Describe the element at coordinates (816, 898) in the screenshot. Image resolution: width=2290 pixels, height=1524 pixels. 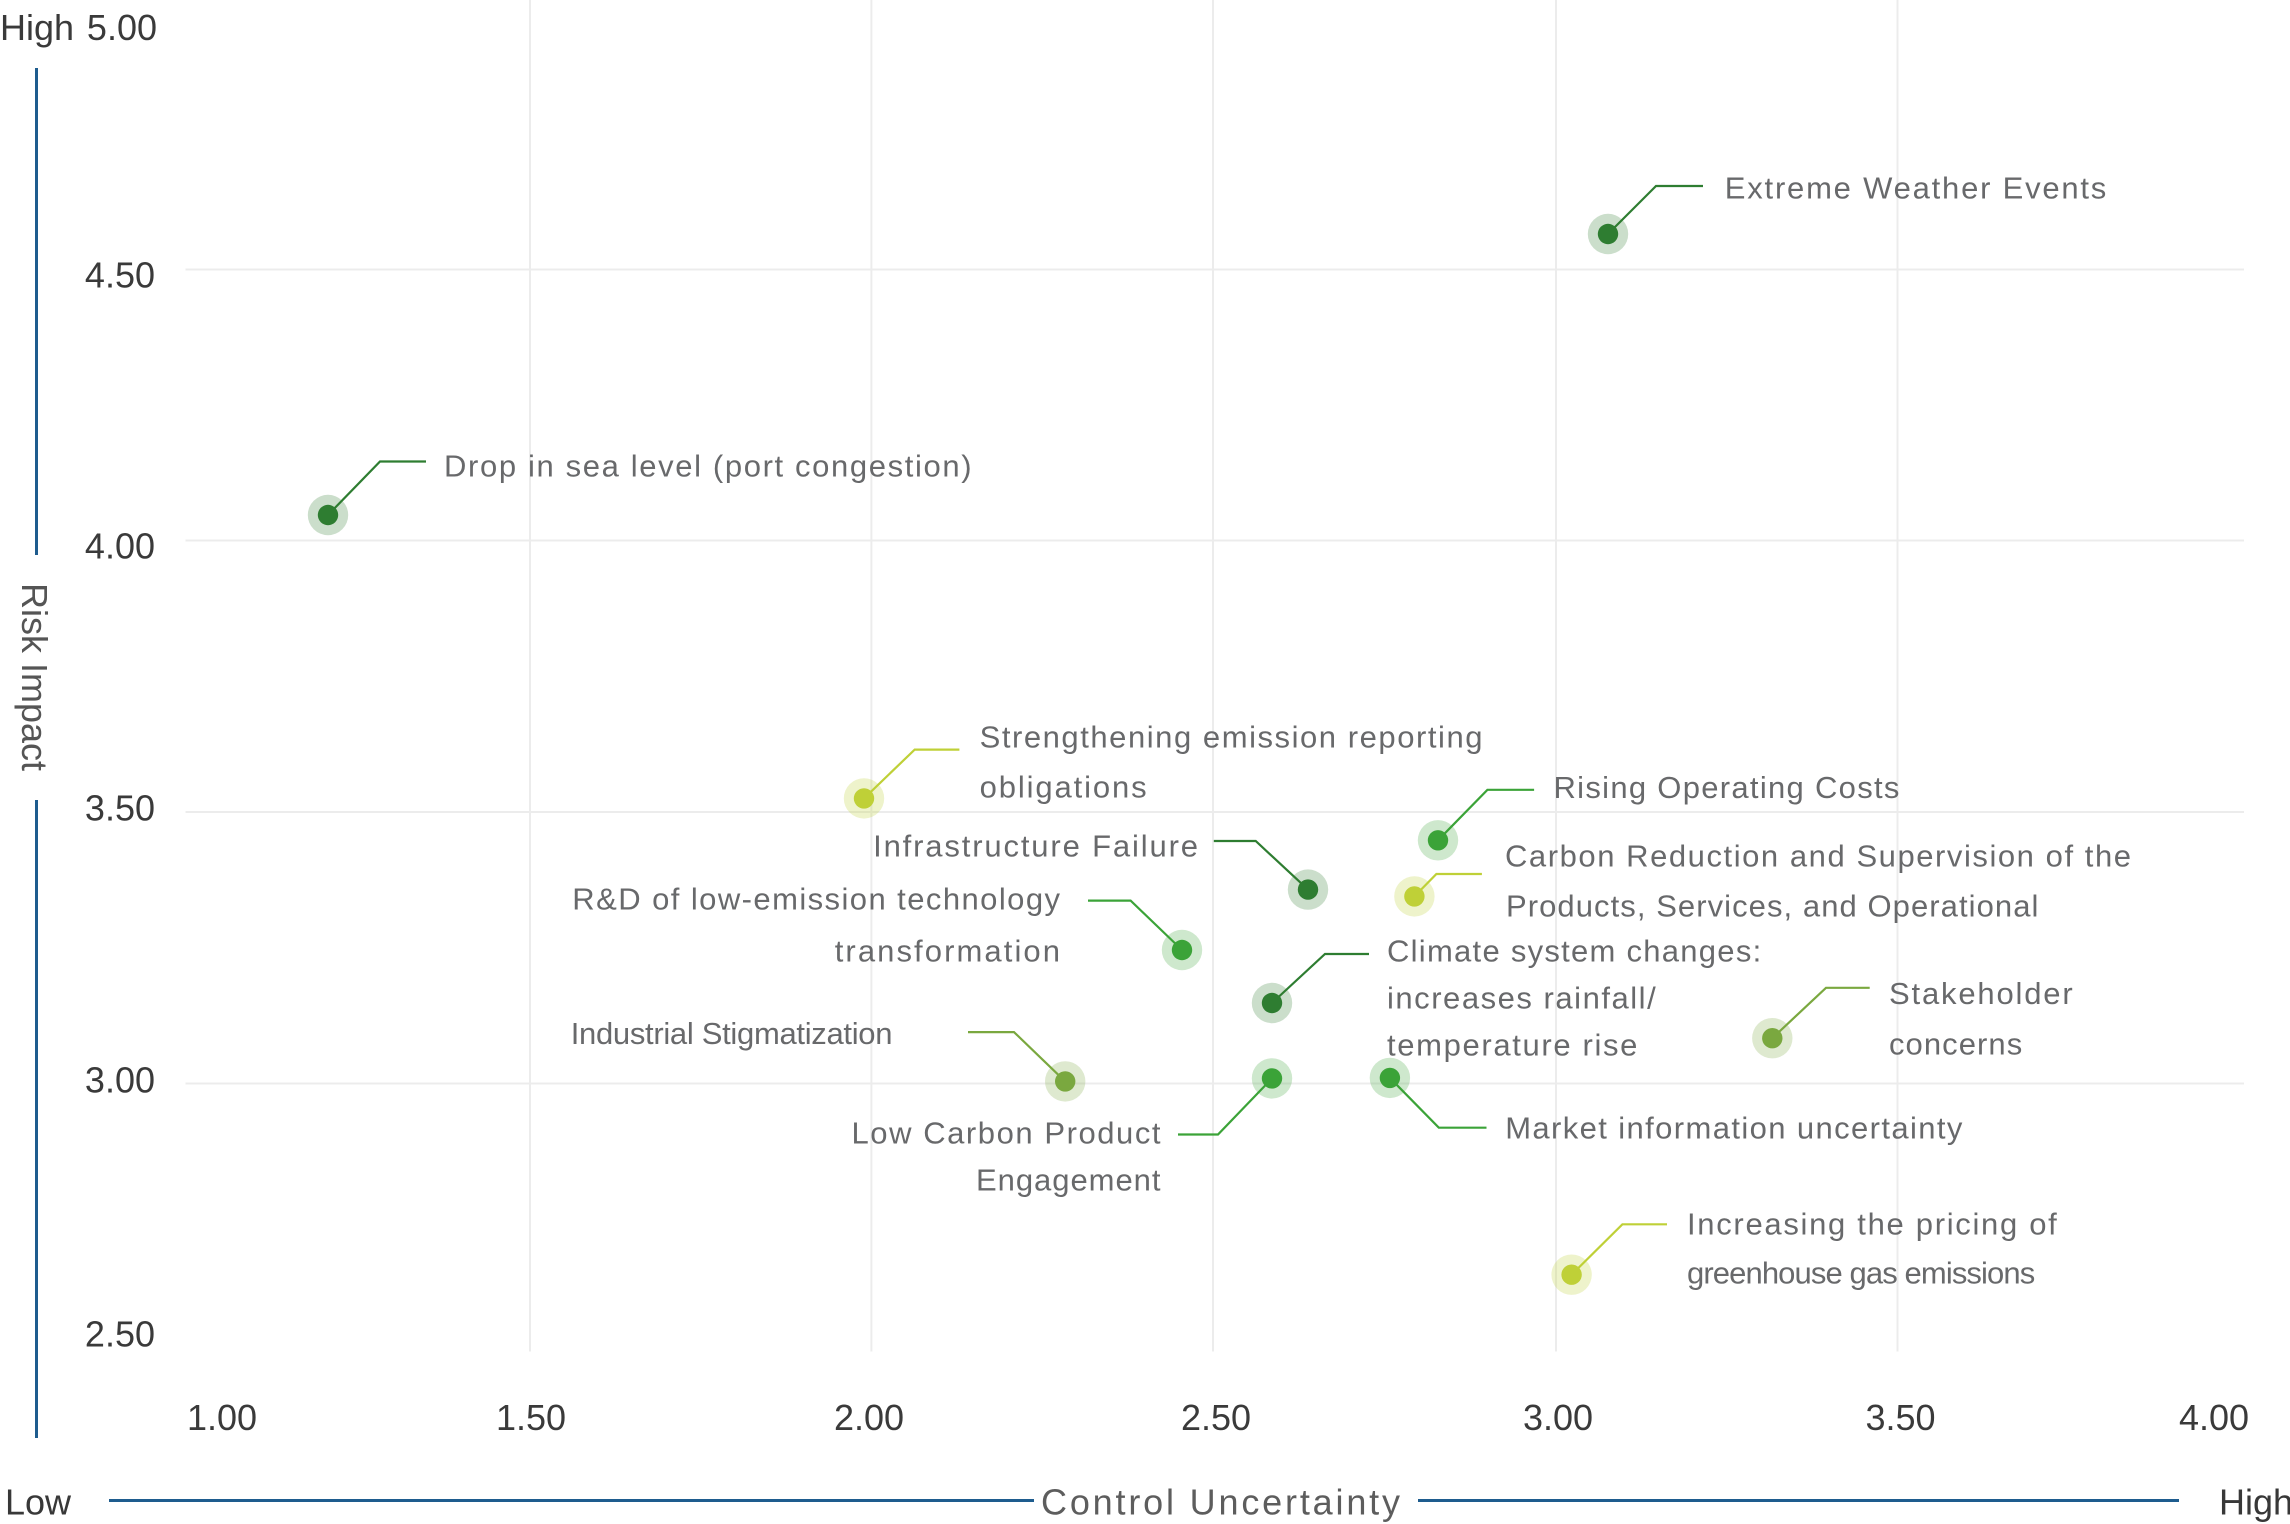
I see `svg-text: R&D of low-emission technology` at that location.